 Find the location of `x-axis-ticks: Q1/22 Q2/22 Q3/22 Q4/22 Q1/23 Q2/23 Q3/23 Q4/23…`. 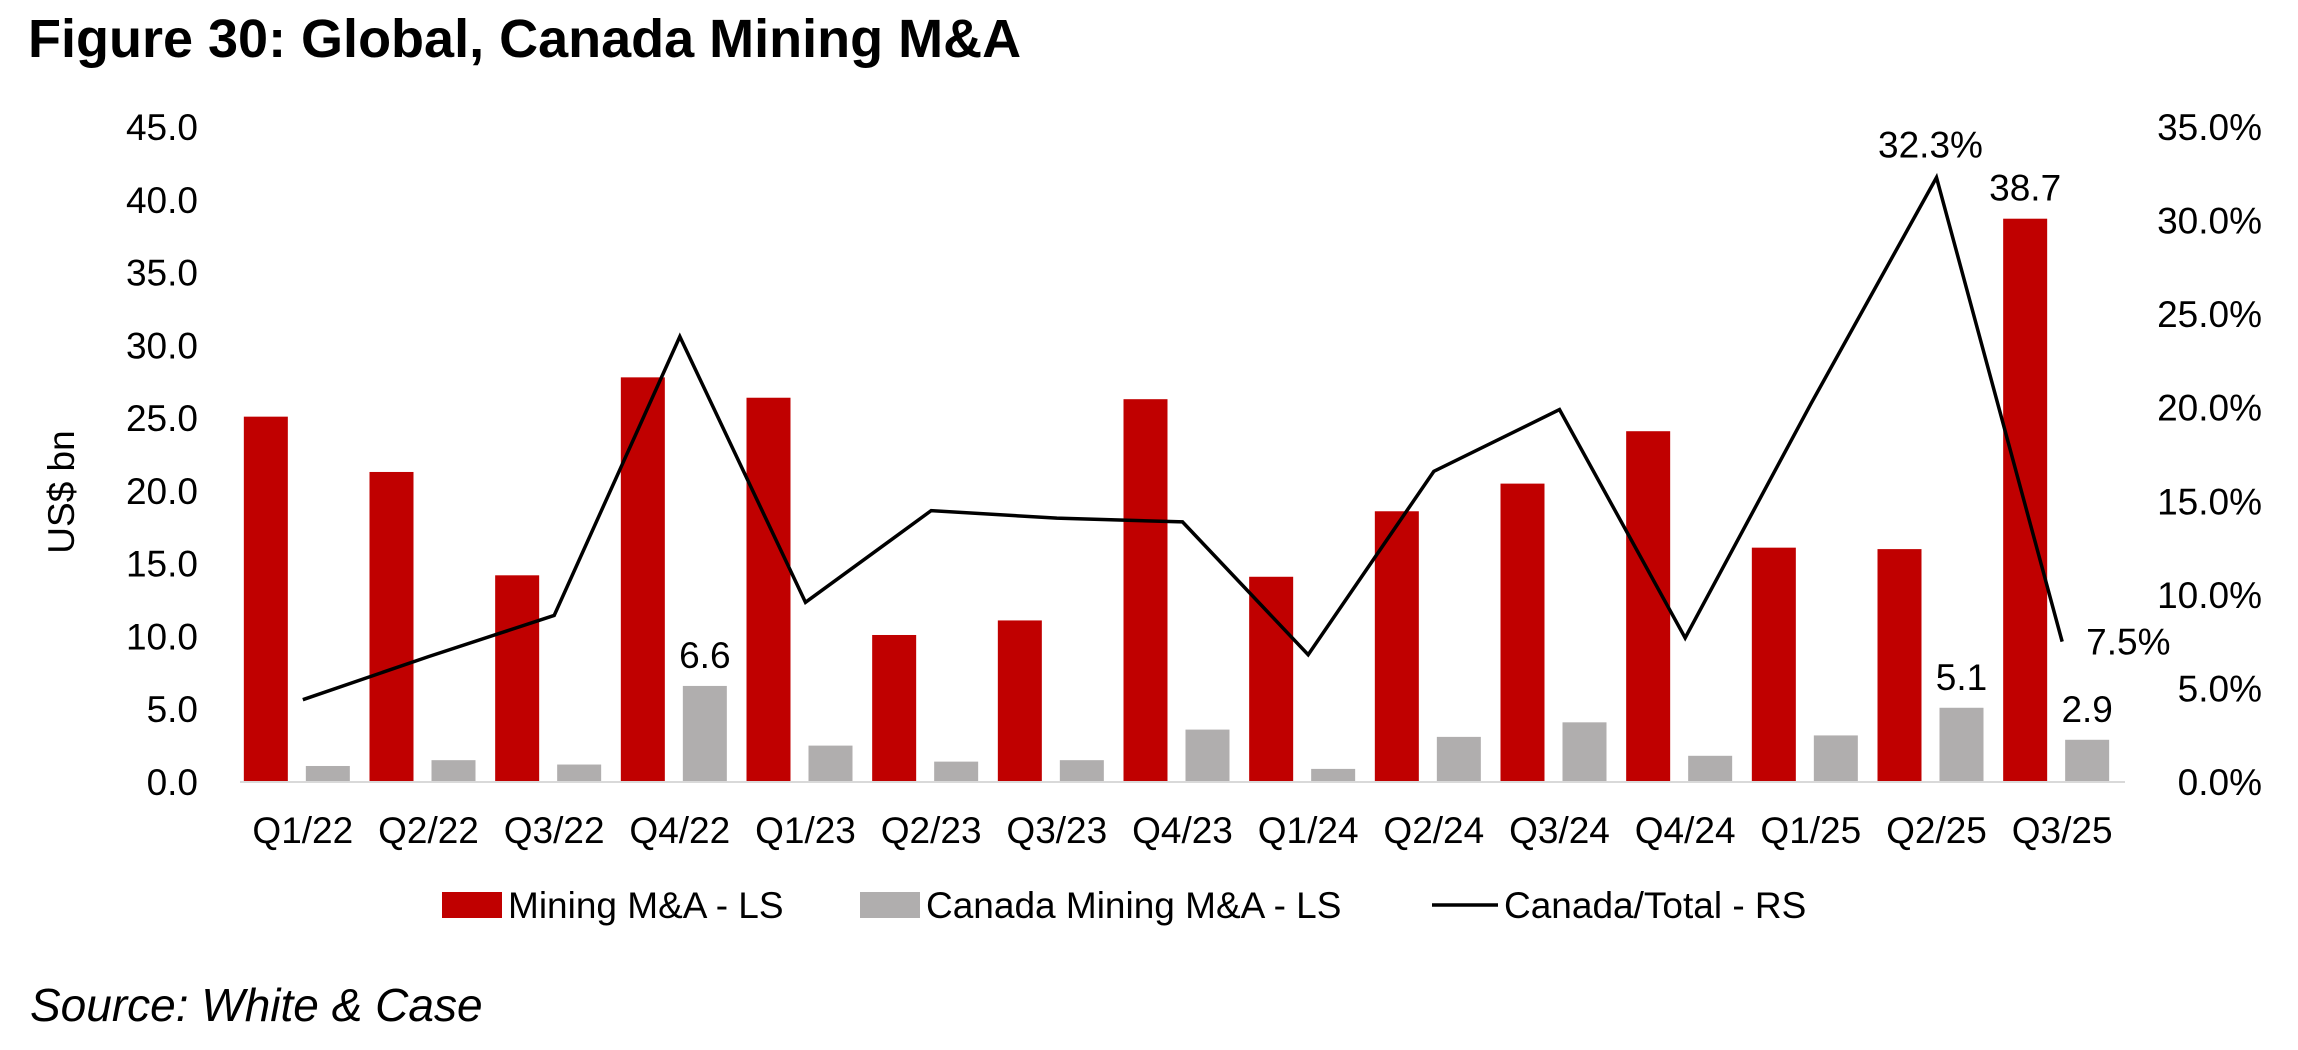

x-axis-ticks: Q1/22 Q2/22 Q3/22 Q4/22 Q1/23 Q2/23 Q3/23 Q4/23… is located at coordinates (1182, 830).